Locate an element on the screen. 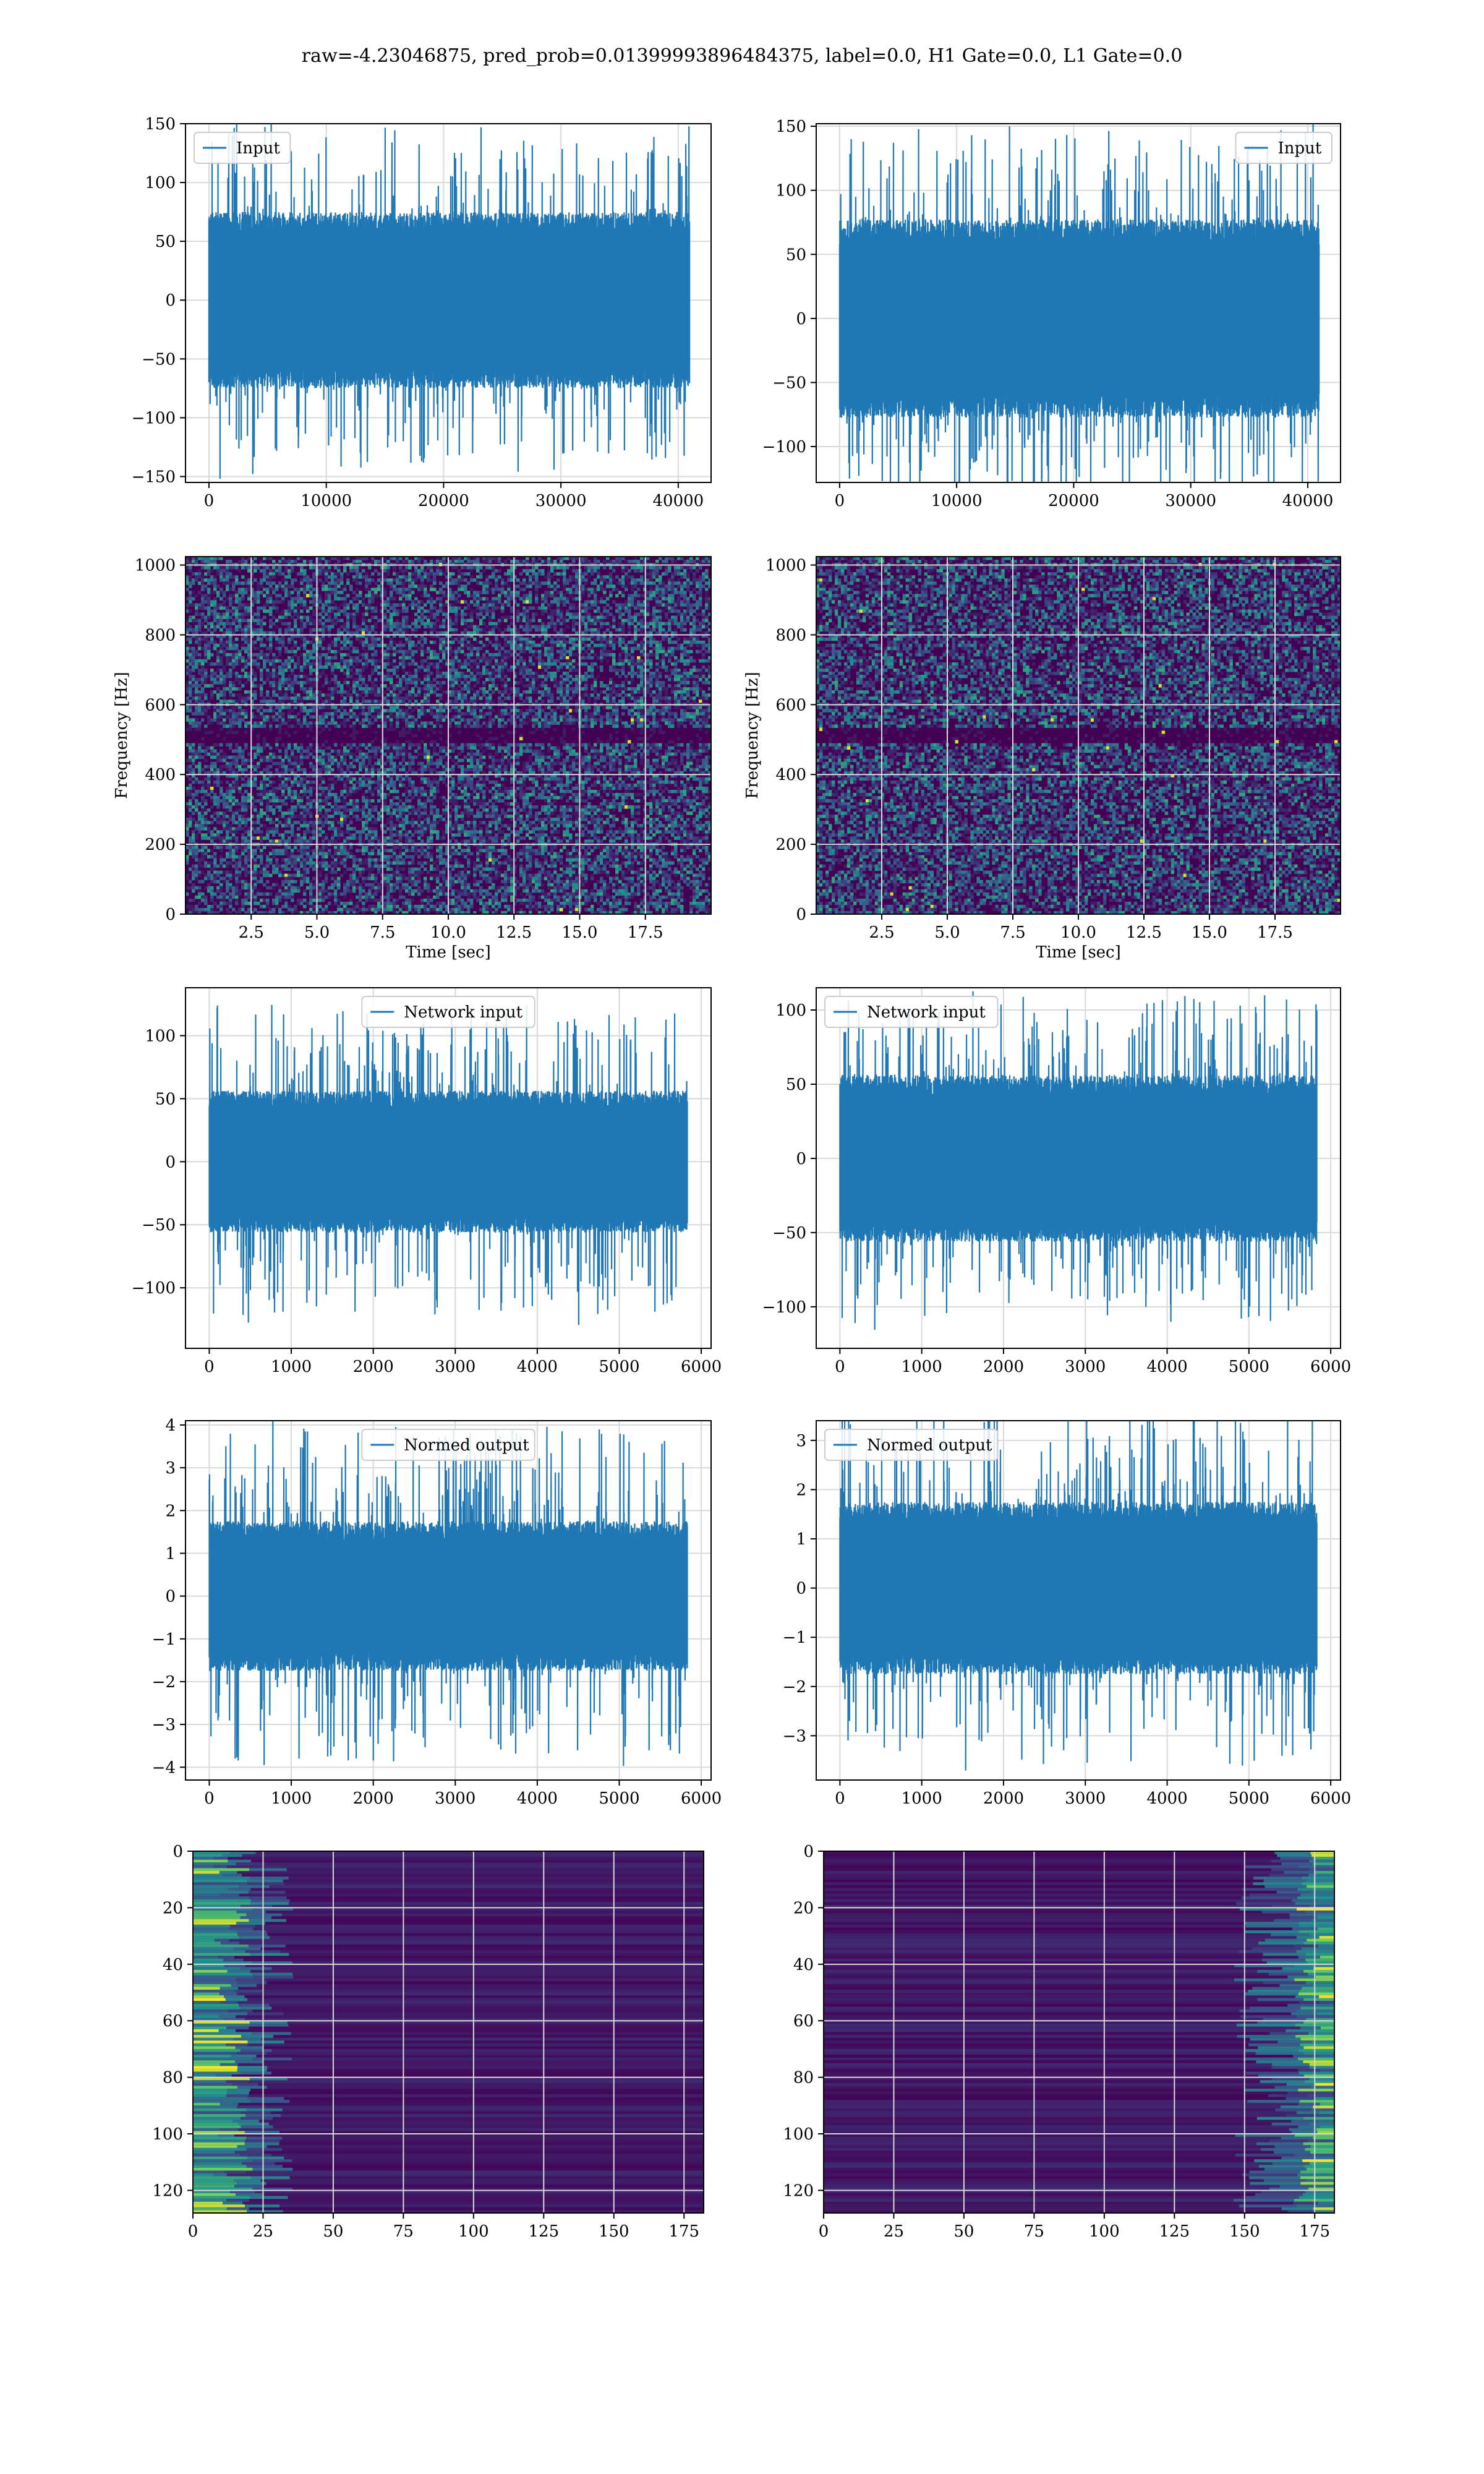 This screenshot has height=2474, width=1484. l1-feature-map-xtick-label: 100 is located at coordinates (1104, 2231).